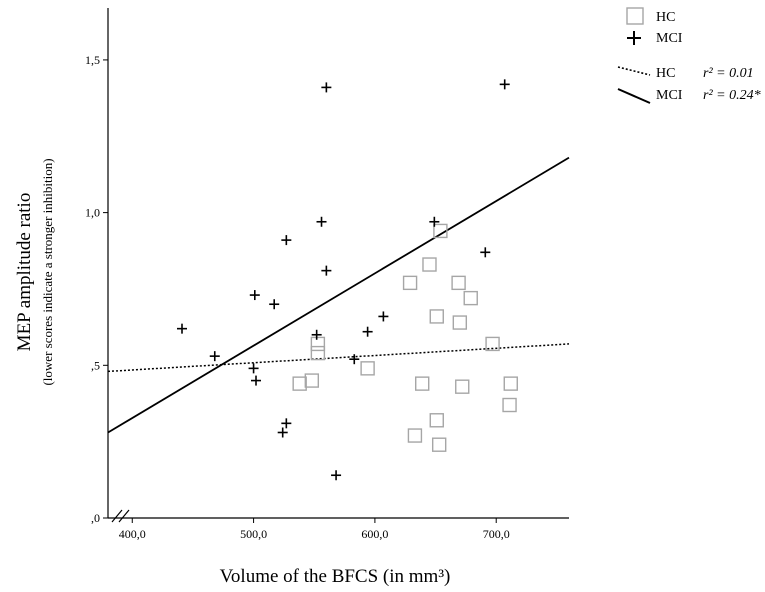 The image size is (765, 592). What do you see at coordinates (92, 213) in the screenshot?
I see `y-tick-label-2: 1,0` at bounding box center [92, 213].